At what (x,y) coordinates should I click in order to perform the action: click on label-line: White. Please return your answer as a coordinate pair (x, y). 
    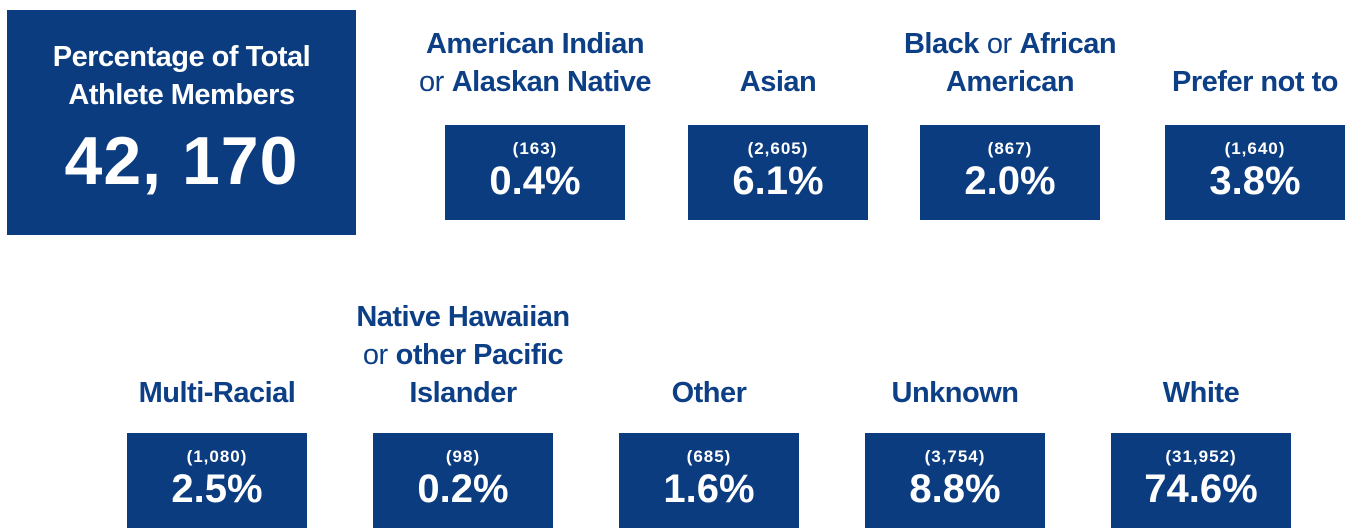
    Looking at the image, I should click on (1201, 393).